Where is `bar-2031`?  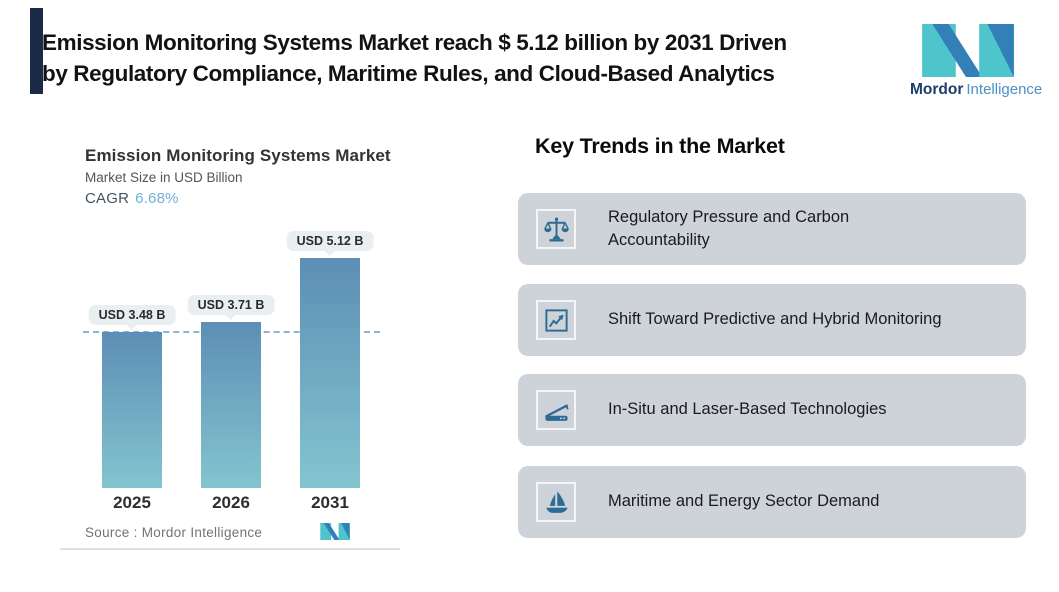 bar-2031 is located at coordinates (330, 373).